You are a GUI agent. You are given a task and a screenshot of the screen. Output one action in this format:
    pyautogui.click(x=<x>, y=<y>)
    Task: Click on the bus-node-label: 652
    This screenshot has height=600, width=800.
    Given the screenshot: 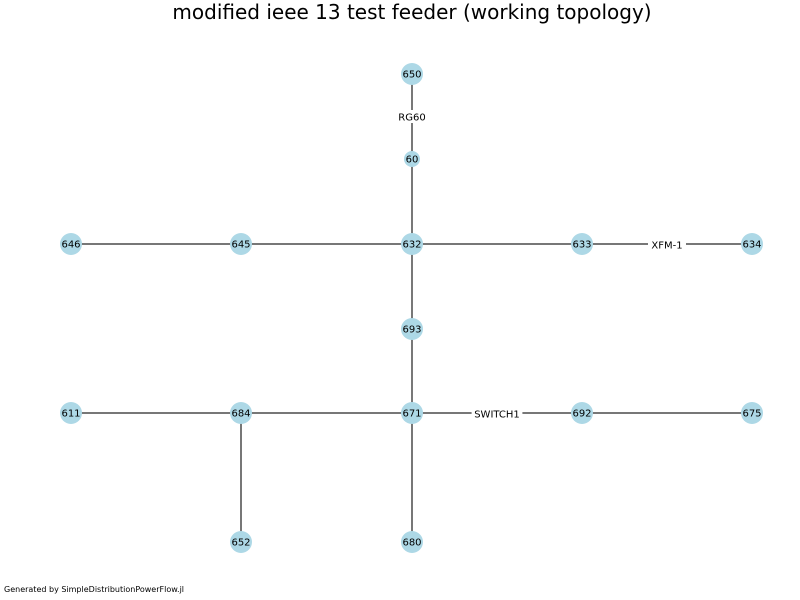 What is the action you would take?
    pyautogui.click(x=240, y=543)
    